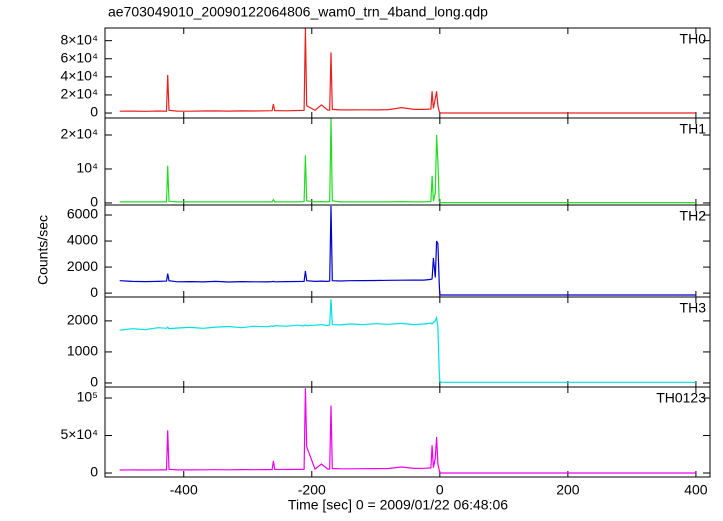  I want to click on y-tick-label: 5×10⁴, so click(79, 434).